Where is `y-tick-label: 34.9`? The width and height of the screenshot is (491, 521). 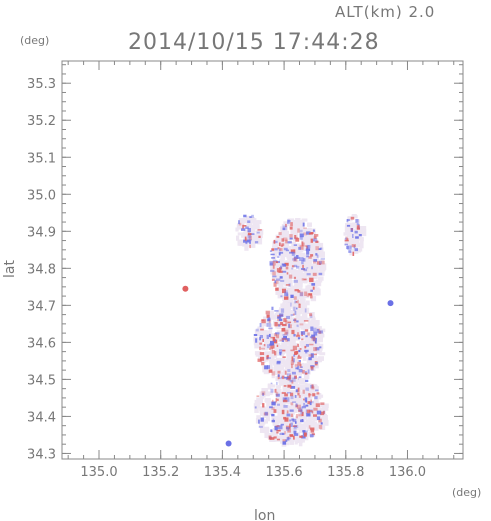
y-tick-label: 34.9 is located at coordinates (41, 232).